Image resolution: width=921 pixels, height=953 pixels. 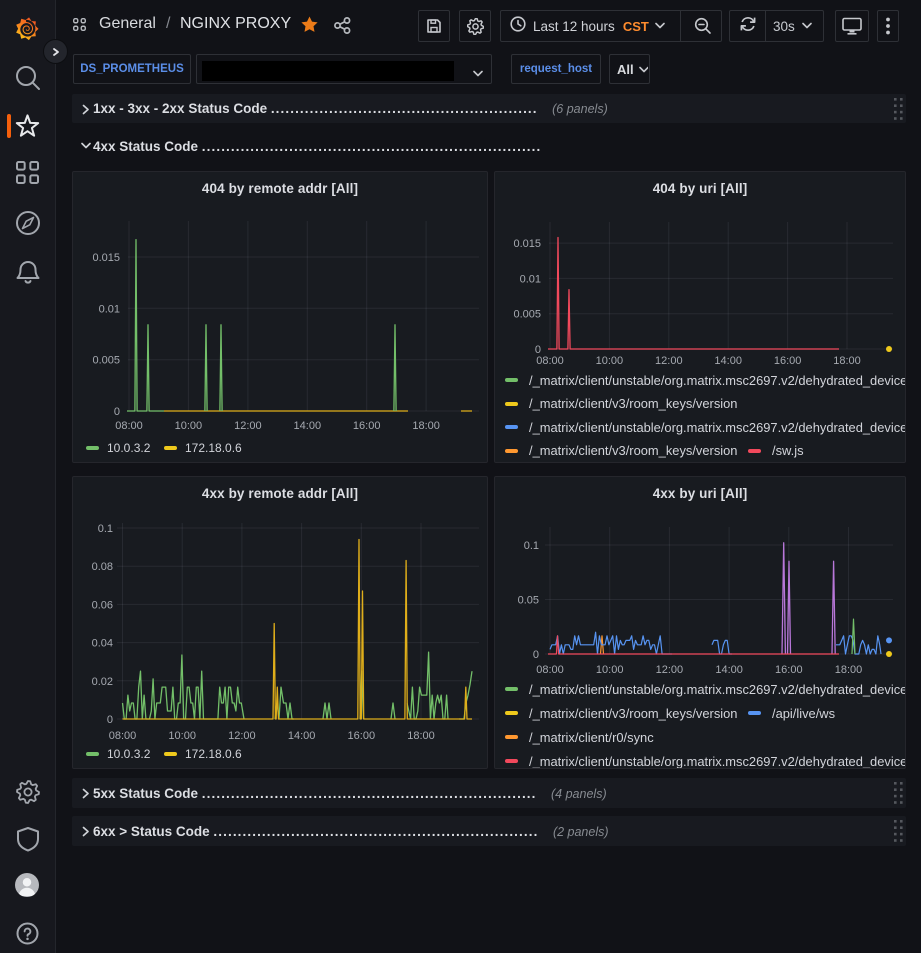 I want to click on svg-text: 0.02, so click(x=102, y=682).